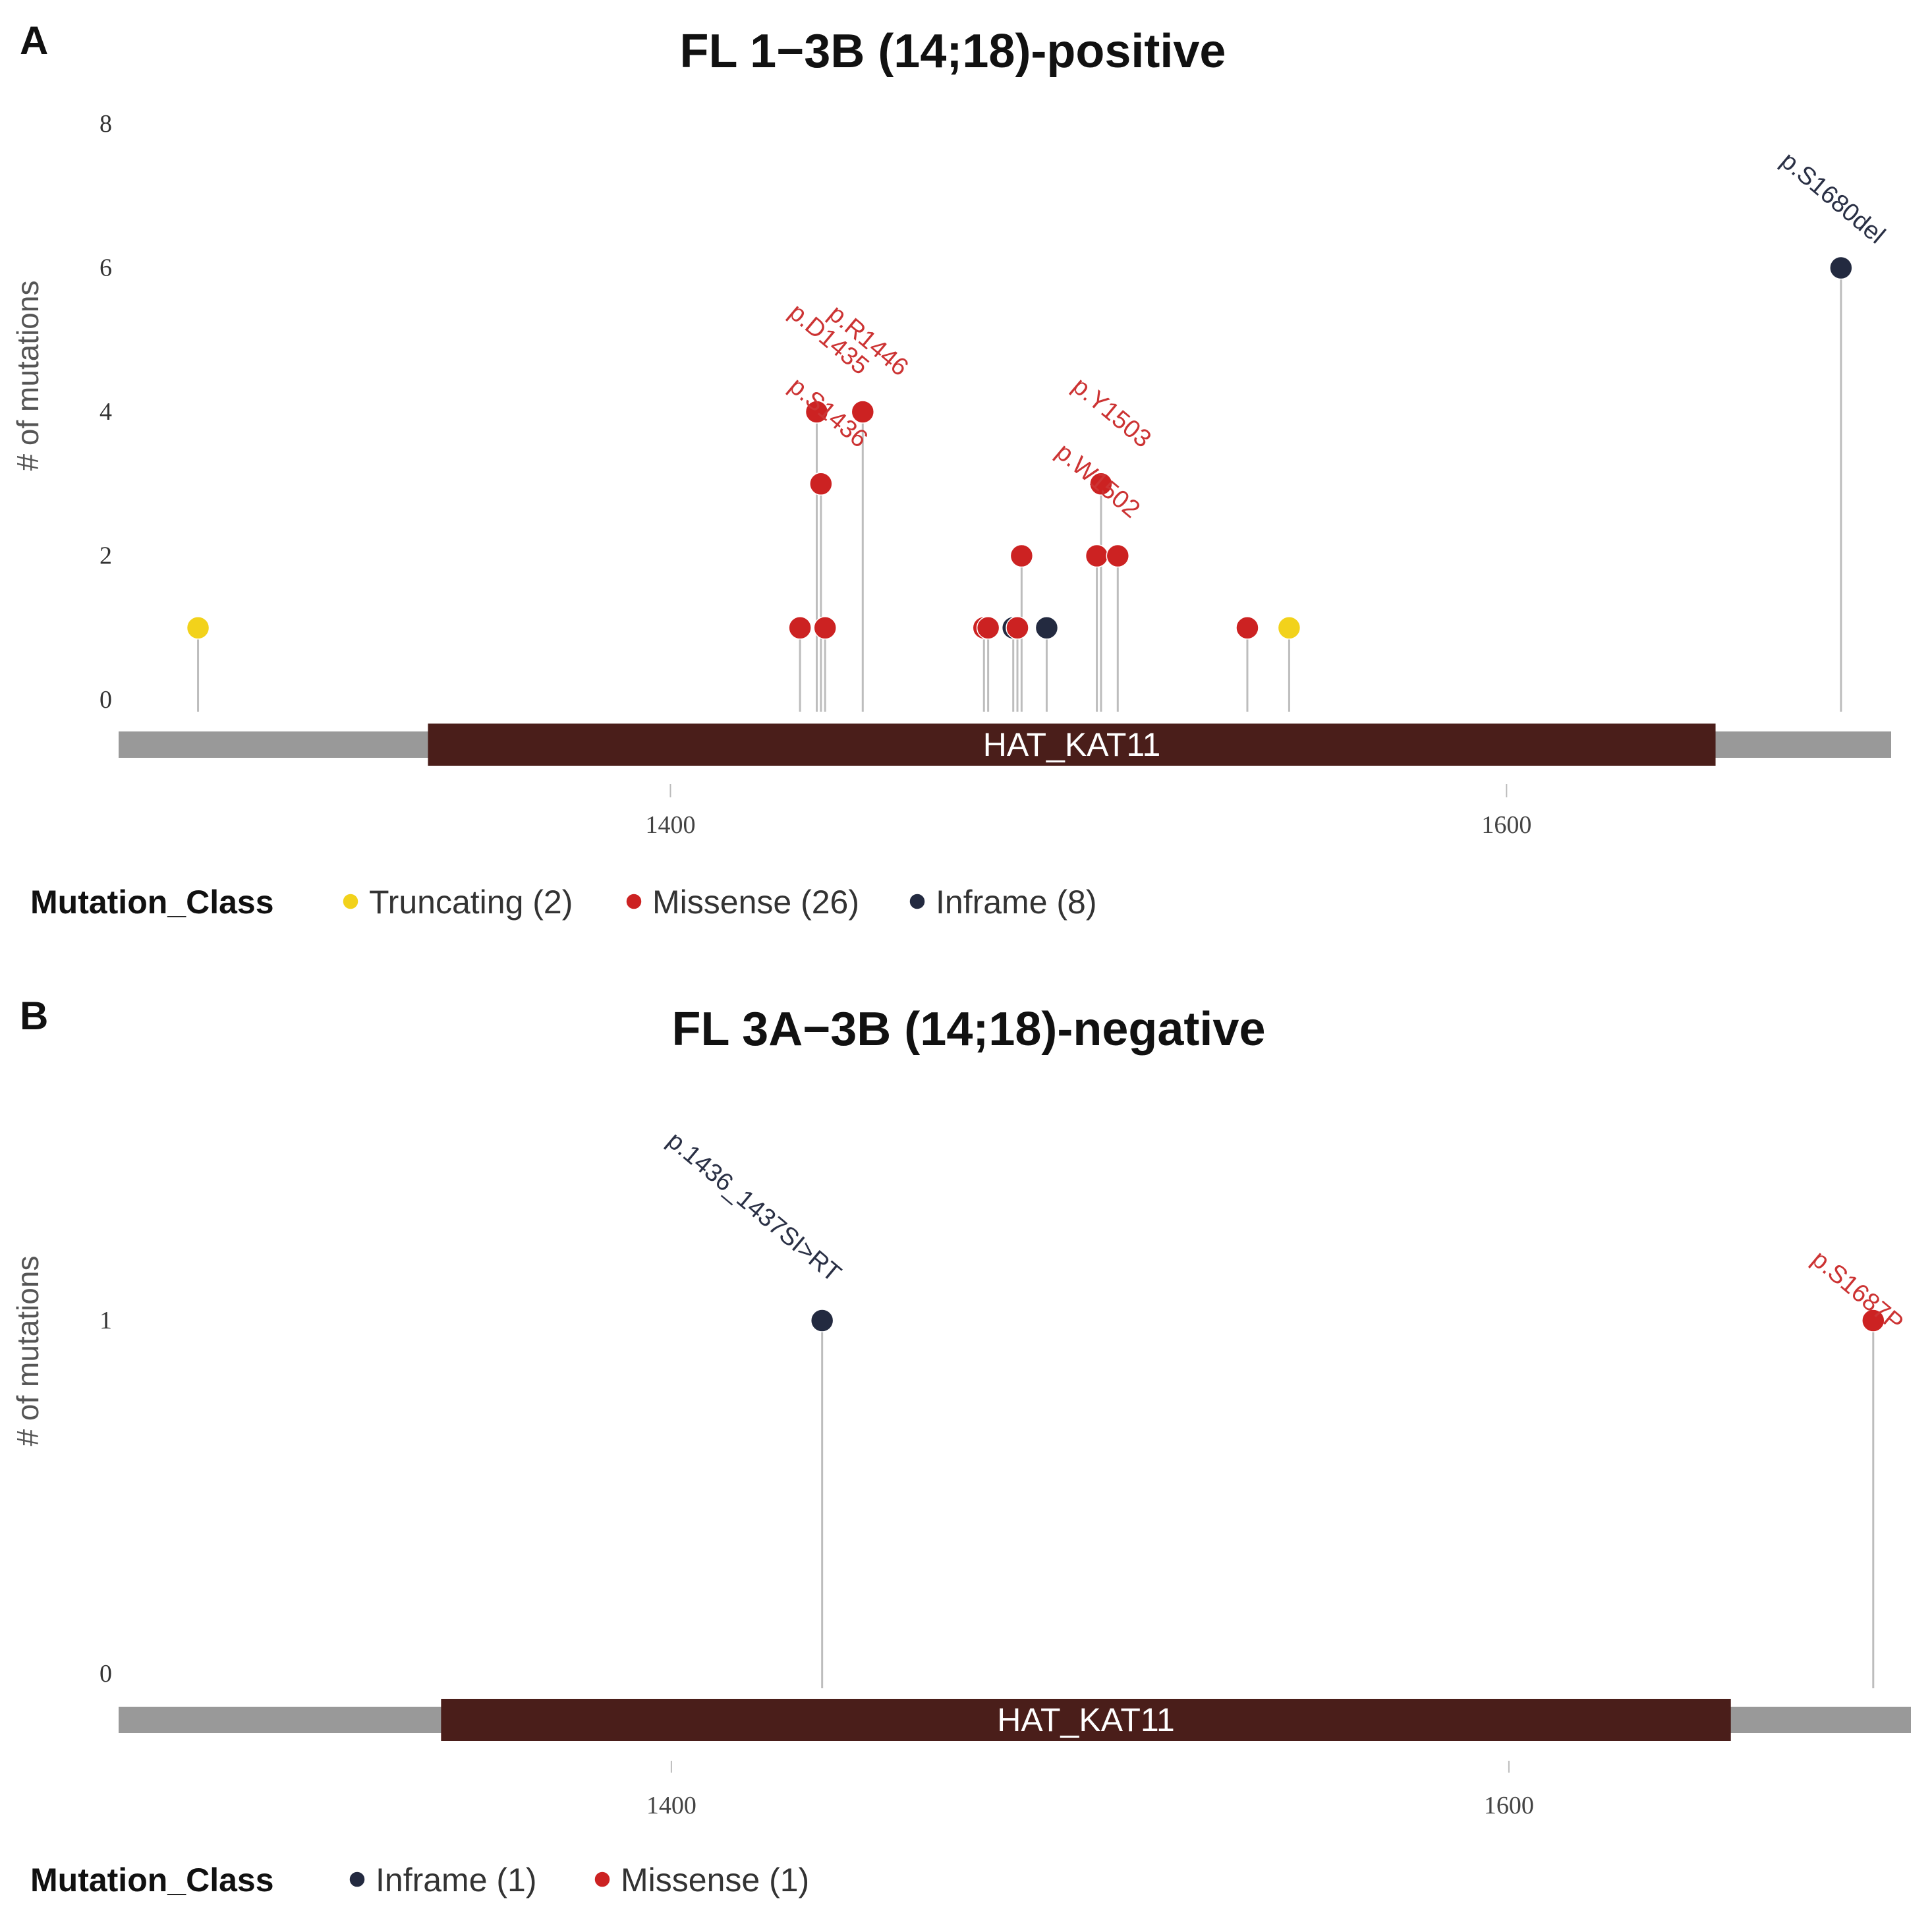 Image resolution: width=1932 pixels, height=1911 pixels. What do you see at coordinates (969, 1029) in the screenshot?
I see `chart-title: FL 3A−3B (14;18)-negative` at bounding box center [969, 1029].